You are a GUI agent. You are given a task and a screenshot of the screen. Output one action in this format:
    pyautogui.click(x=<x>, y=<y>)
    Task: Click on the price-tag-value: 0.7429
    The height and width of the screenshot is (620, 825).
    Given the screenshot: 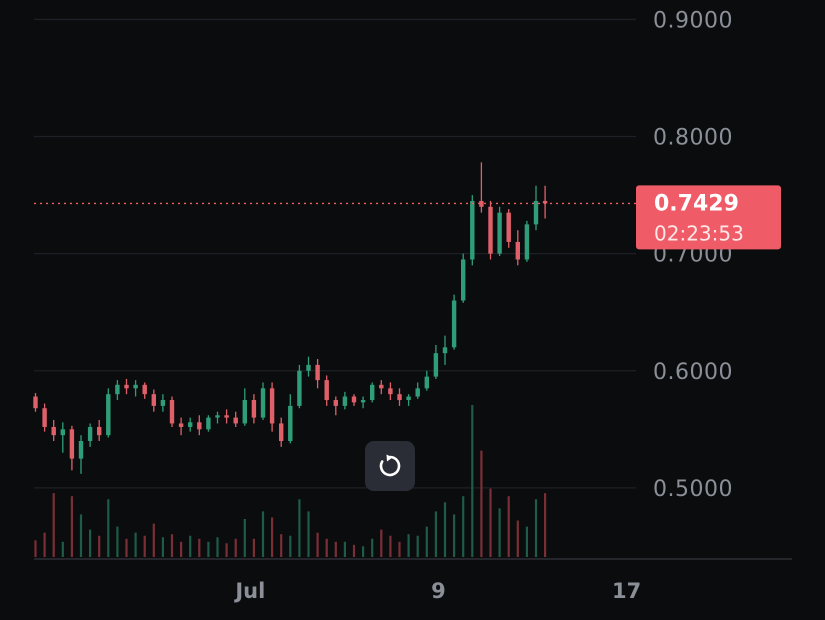 What is the action you would take?
    pyautogui.click(x=696, y=203)
    